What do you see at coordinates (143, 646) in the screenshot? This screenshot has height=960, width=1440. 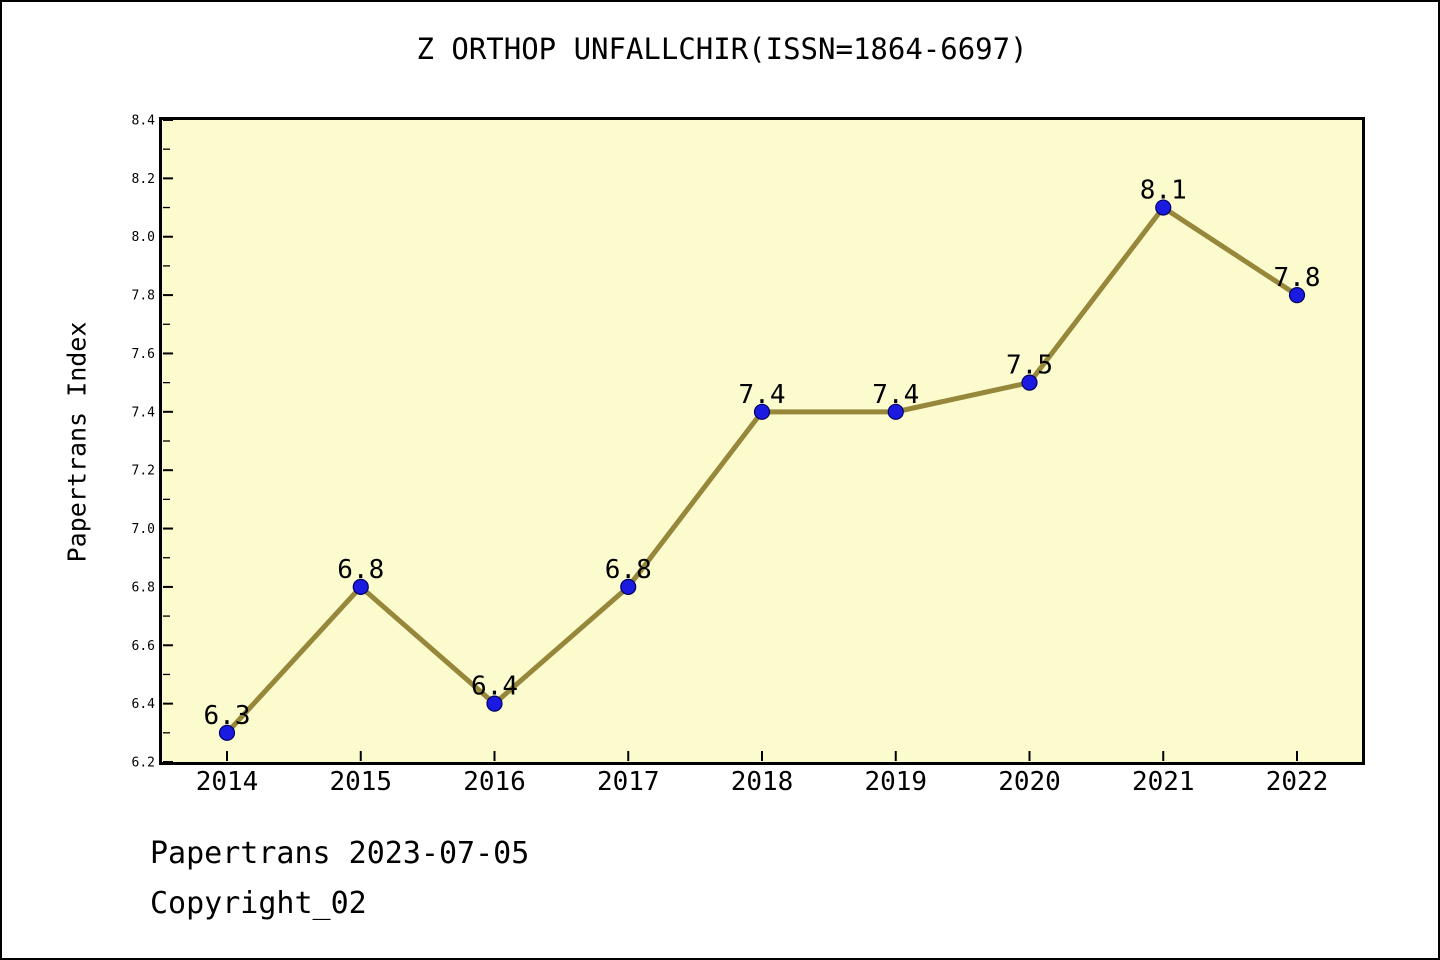 I see `y-tick-label: 6.6` at bounding box center [143, 646].